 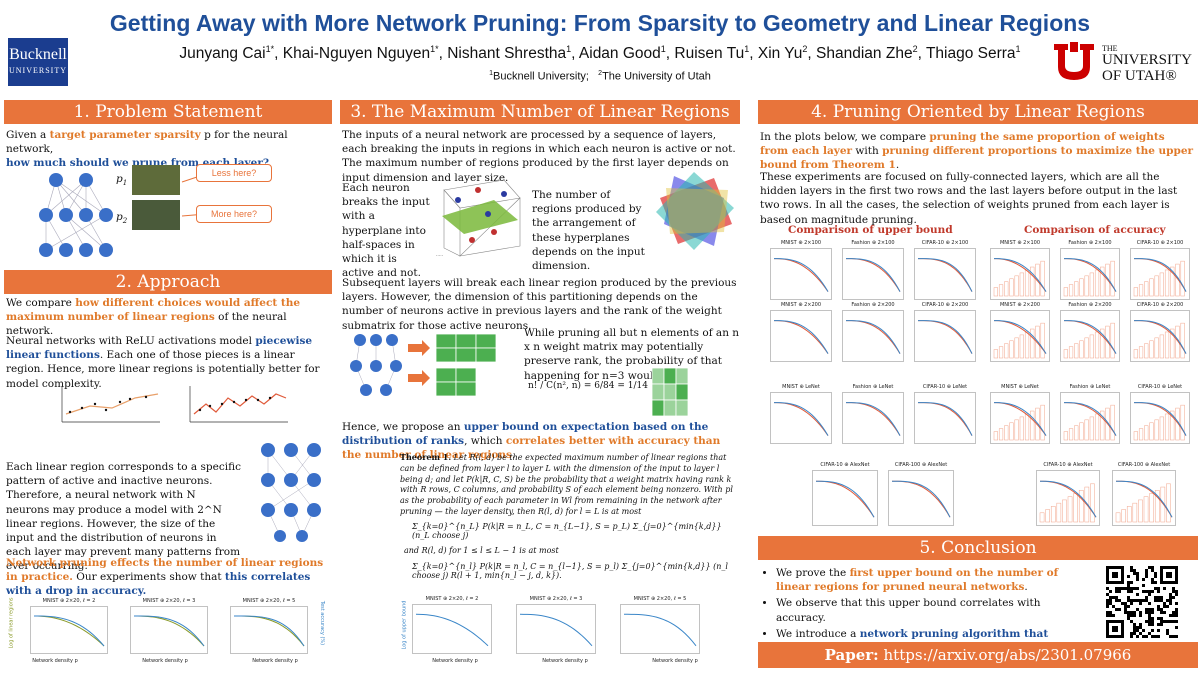 I want to click on mini-chart-title: CIFAR-100 ⊕ AlexNet, so click(x=1144, y=465).